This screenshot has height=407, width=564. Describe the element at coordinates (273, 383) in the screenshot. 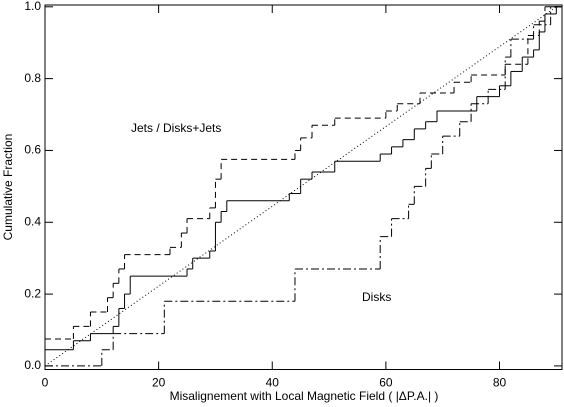

I see `x-tick-label: 40` at that location.